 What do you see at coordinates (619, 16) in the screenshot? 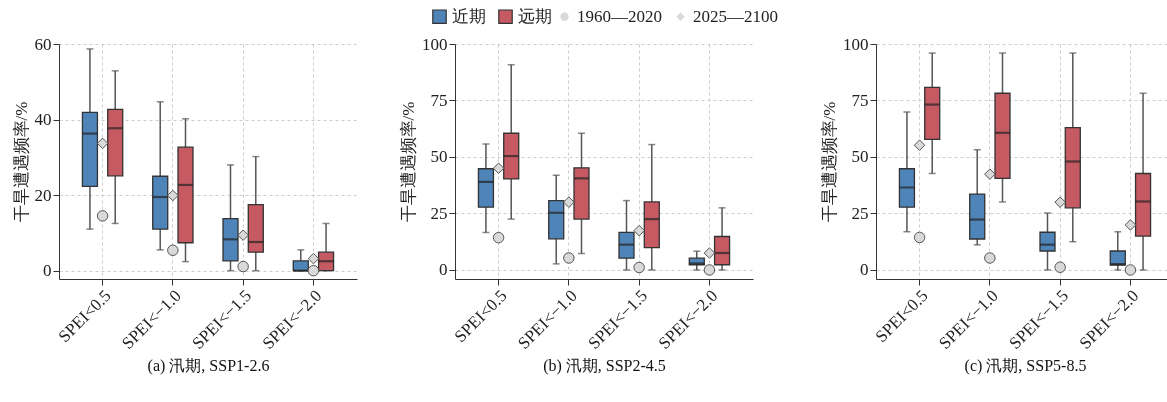
I see `legend-label: 1960—2020` at bounding box center [619, 16].